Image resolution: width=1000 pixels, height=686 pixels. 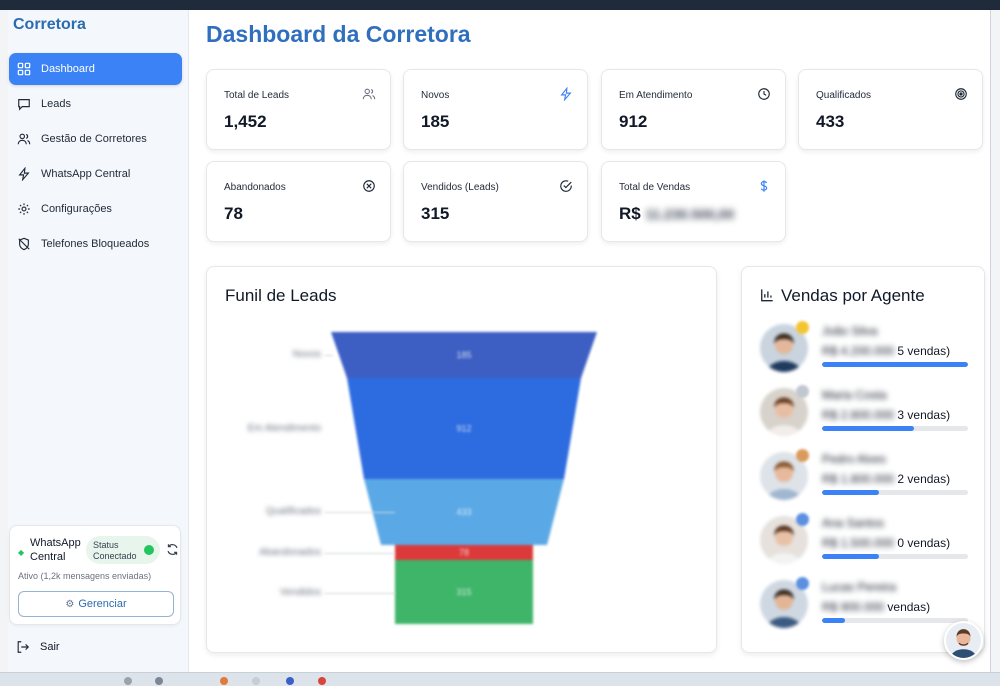 I want to click on dollar-icon, so click(x=764, y=186).